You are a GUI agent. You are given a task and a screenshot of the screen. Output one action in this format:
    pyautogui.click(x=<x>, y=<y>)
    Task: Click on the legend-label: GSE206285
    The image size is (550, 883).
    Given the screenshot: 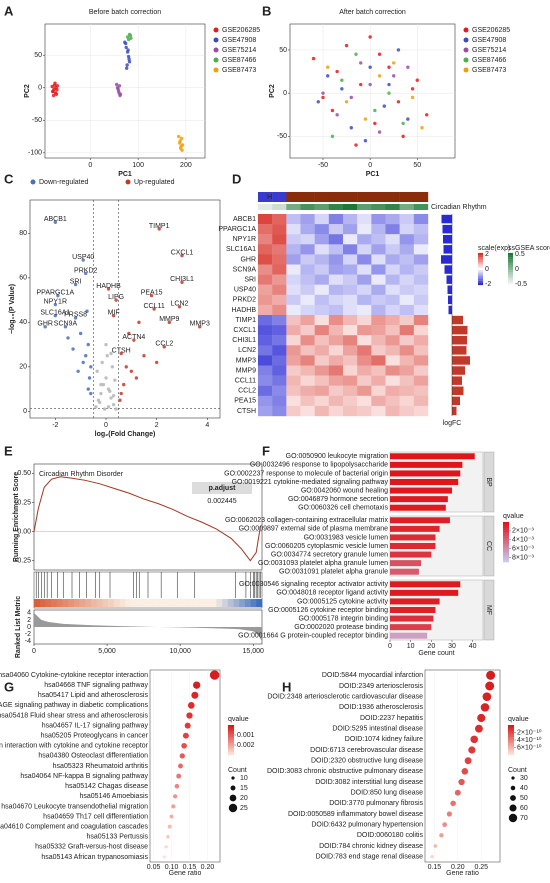 What is the action you would take?
    pyautogui.click(x=491, y=30)
    